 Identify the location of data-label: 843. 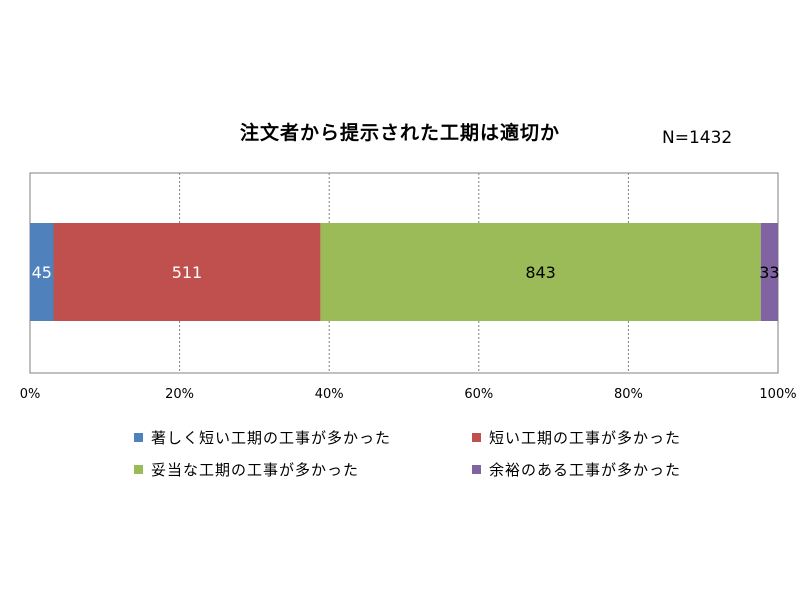
(540, 272).